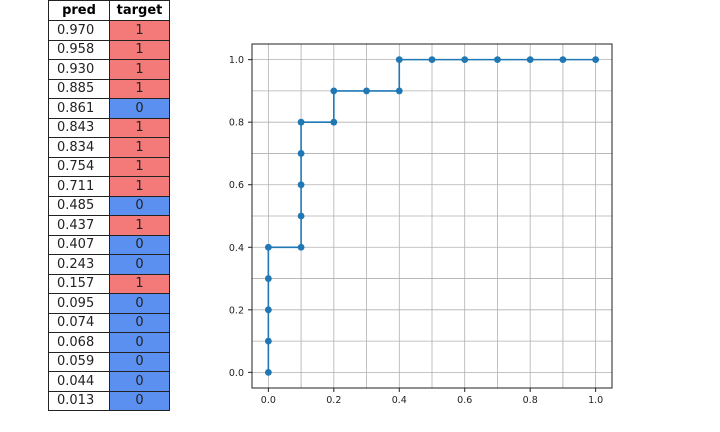 The image size is (720, 432). I want to click on y-tick-label: 0.0, so click(236, 373).